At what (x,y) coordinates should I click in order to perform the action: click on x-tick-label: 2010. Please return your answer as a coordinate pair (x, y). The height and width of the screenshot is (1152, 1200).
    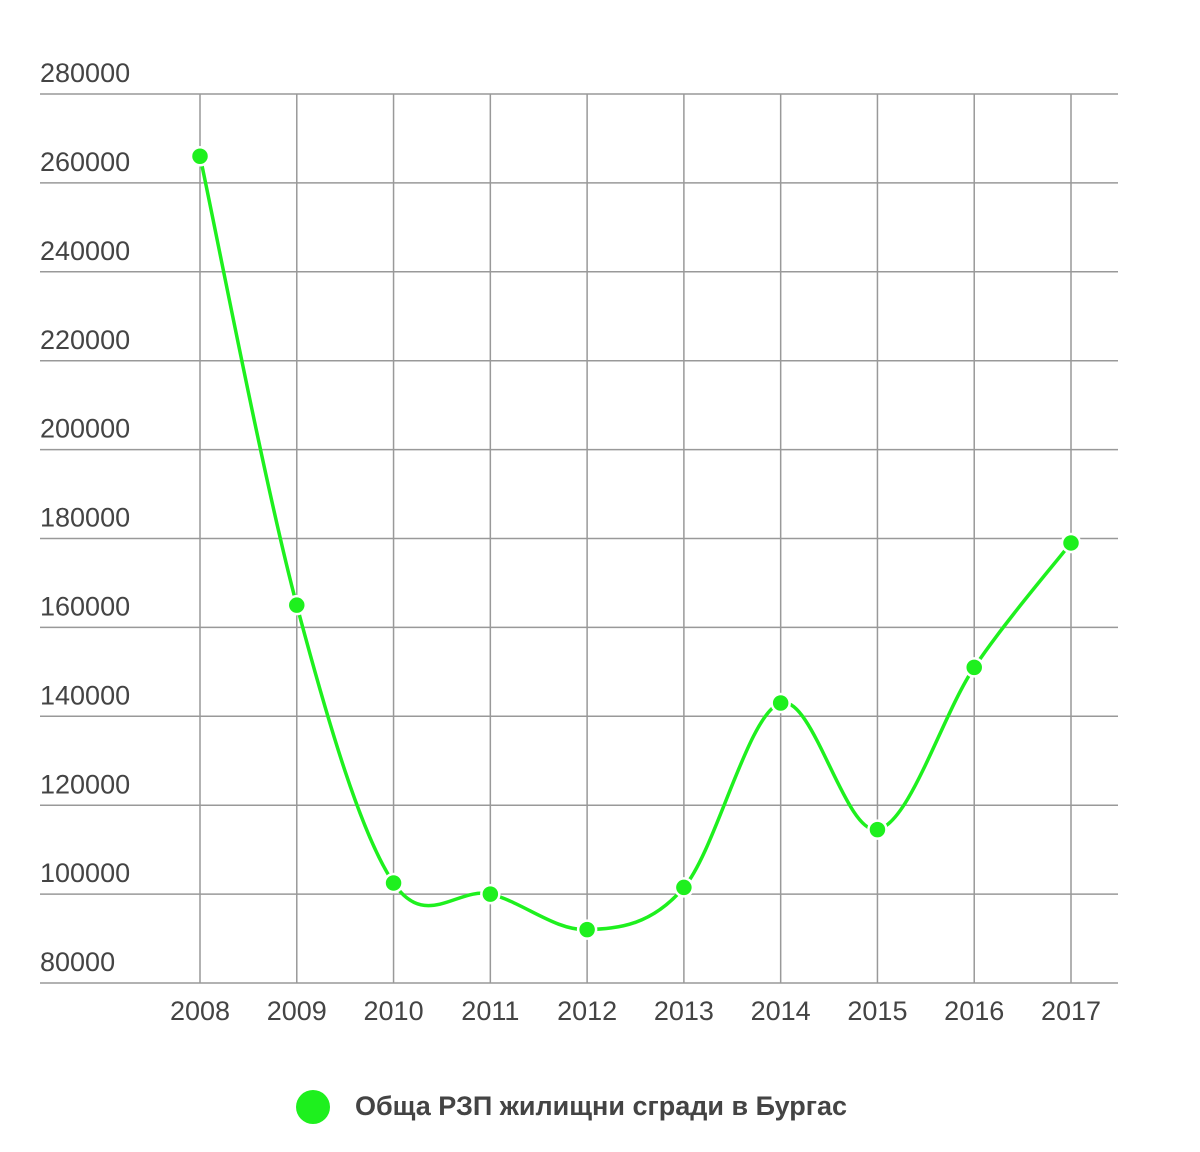
    Looking at the image, I should click on (394, 1011).